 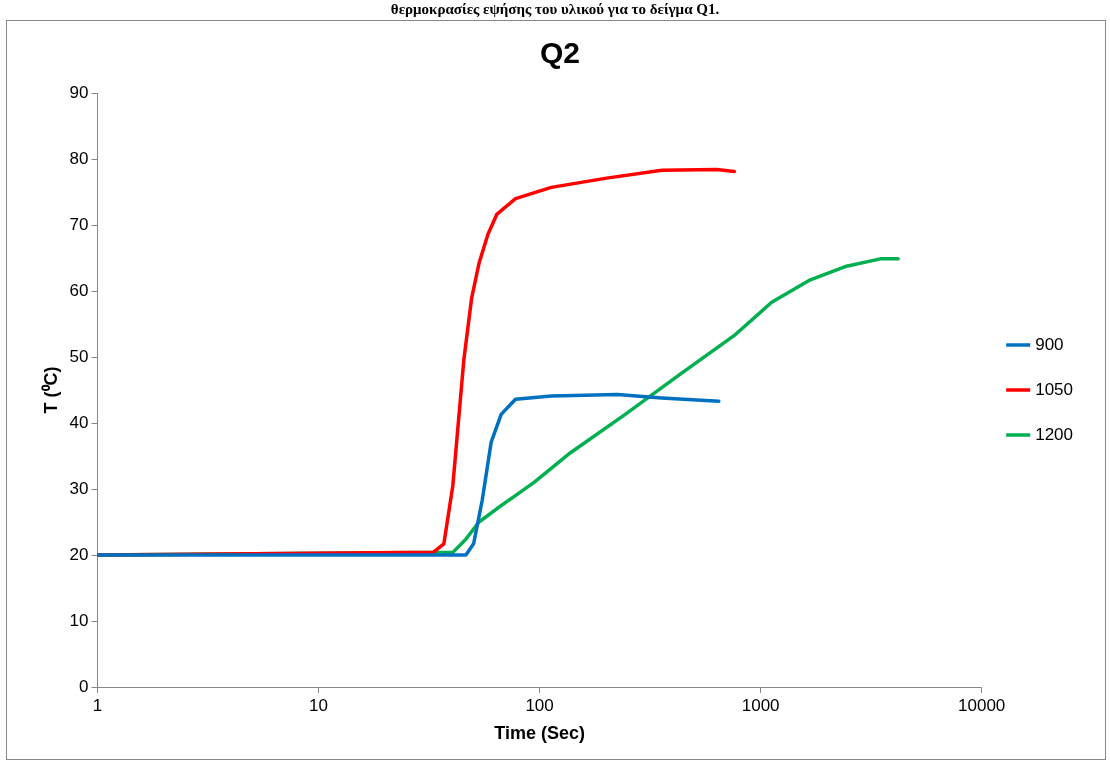 I want to click on y-tick-label: 20, so click(x=79, y=554).